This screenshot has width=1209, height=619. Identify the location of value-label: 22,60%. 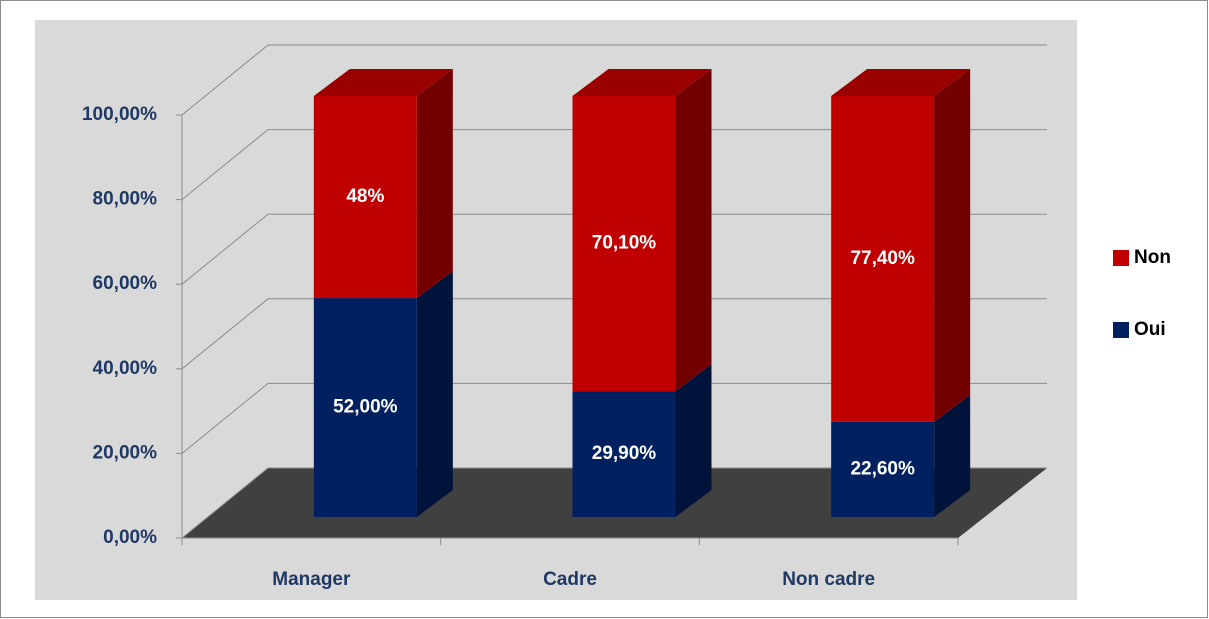
(882, 468).